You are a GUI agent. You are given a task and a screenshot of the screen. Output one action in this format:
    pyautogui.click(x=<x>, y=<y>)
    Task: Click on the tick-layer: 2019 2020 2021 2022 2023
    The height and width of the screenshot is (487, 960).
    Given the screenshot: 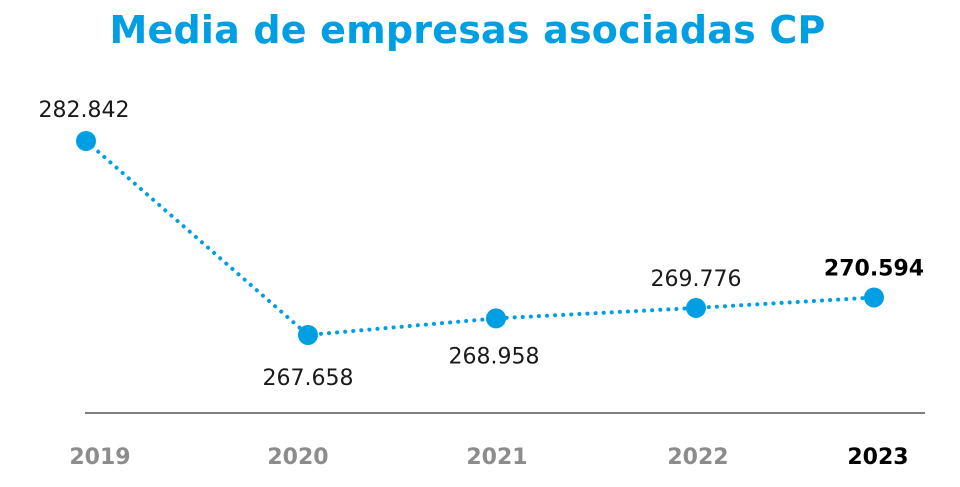 What is the action you would take?
    pyautogui.click(x=488, y=457)
    